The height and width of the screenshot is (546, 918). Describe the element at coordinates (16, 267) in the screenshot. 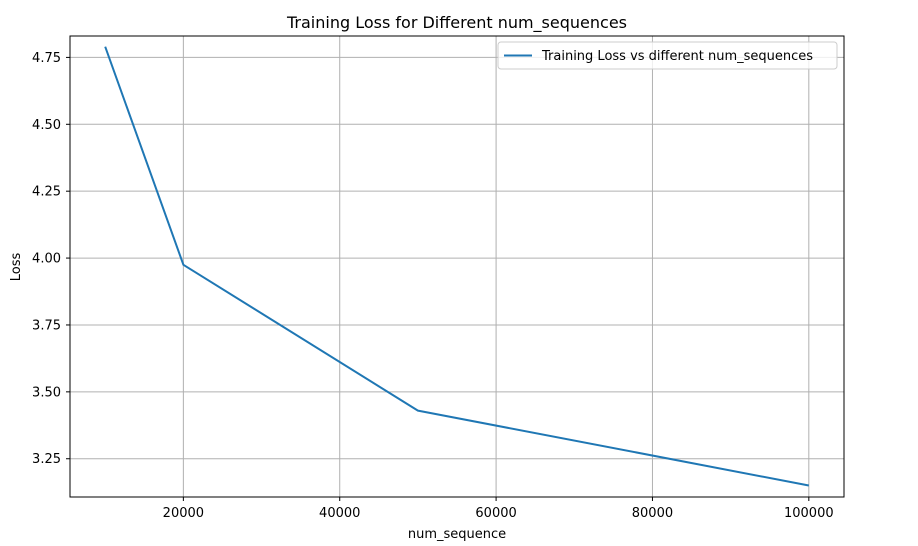

I see `y-axis-label: Loss` at that location.